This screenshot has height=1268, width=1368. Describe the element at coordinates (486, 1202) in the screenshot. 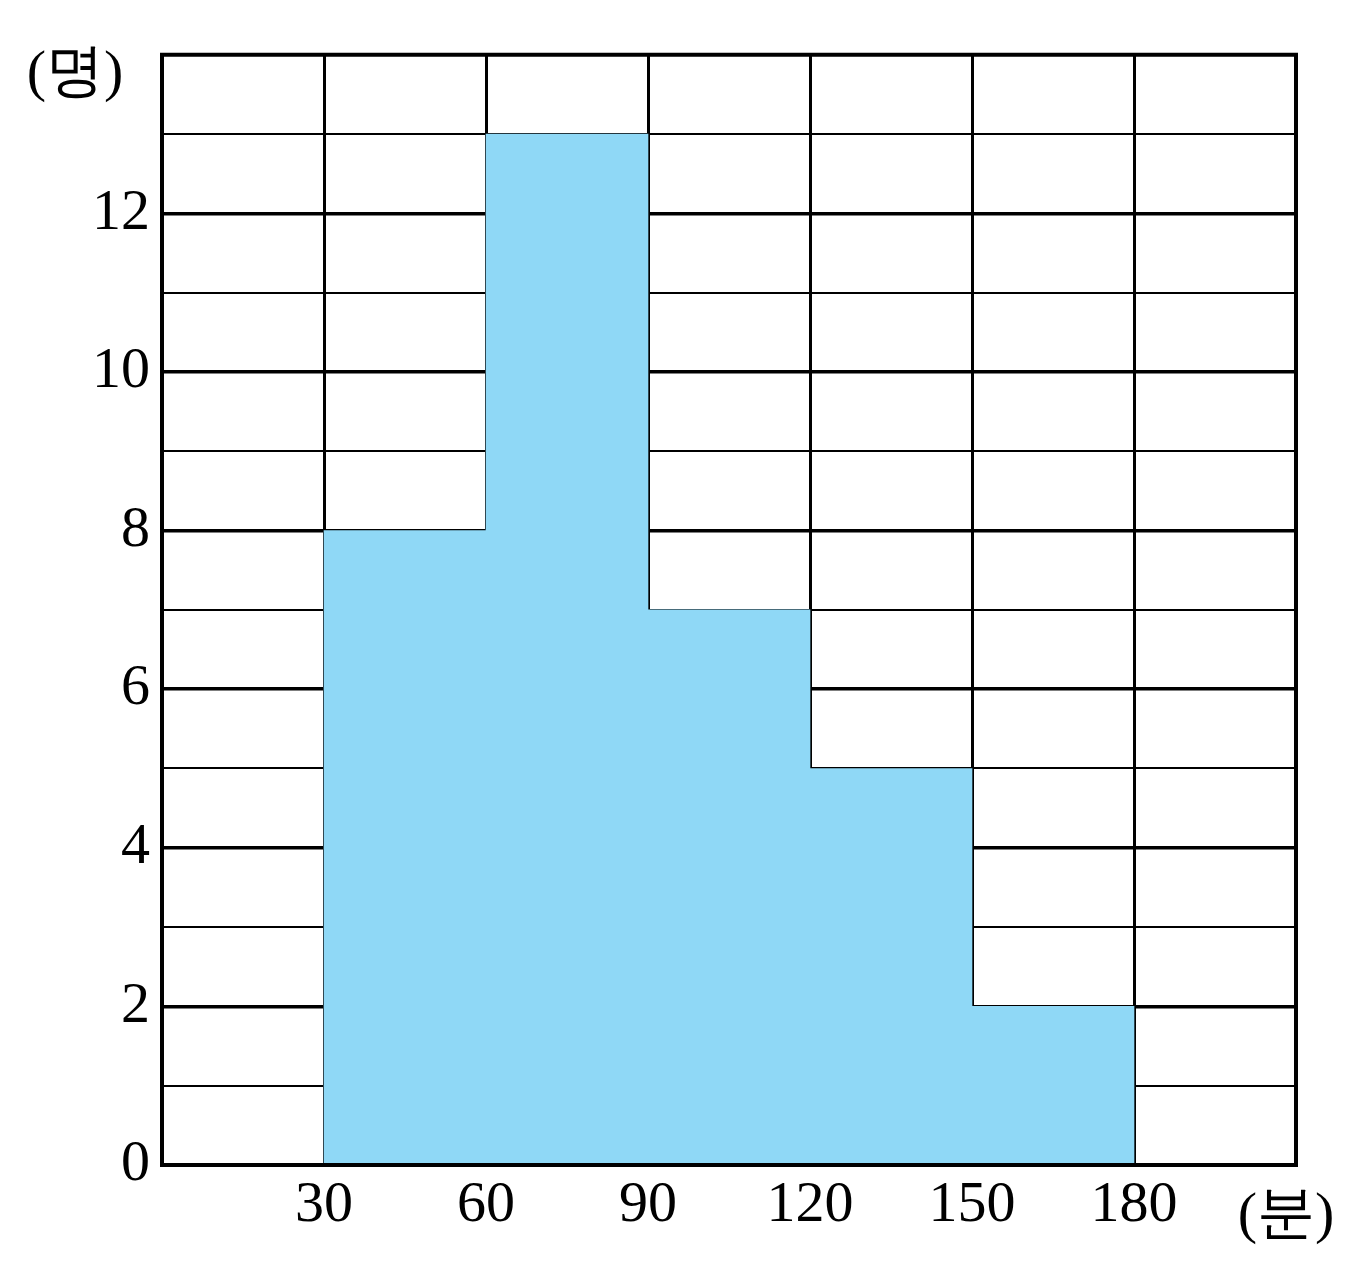

I see `x-tick-label: 60` at that location.